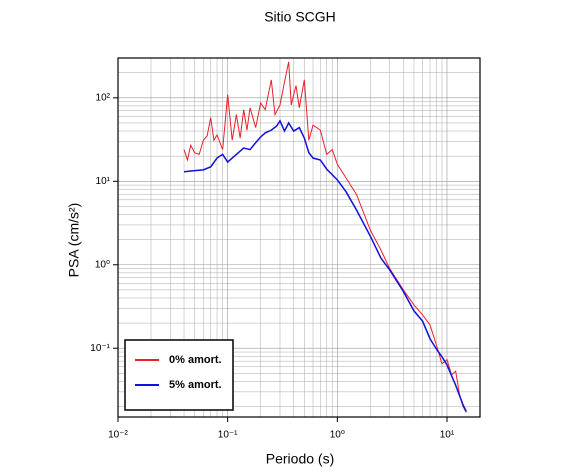 The height and width of the screenshot is (475, 586). Describe the element at coordinates (228, 435) in the screenshot. I see `x-tick-label: 10⁻¹` at that location.